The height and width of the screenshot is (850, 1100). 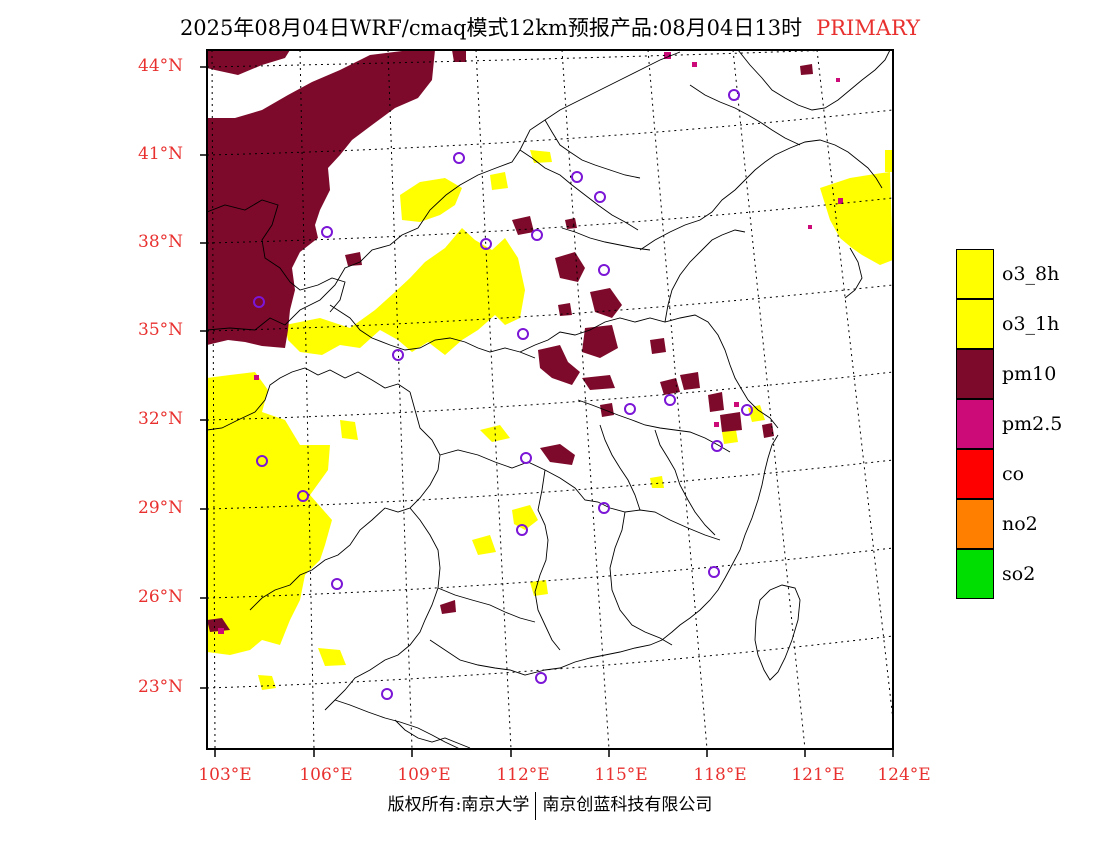 I want to click on lat-label-26: 26°N, so click(x=161, y=597).